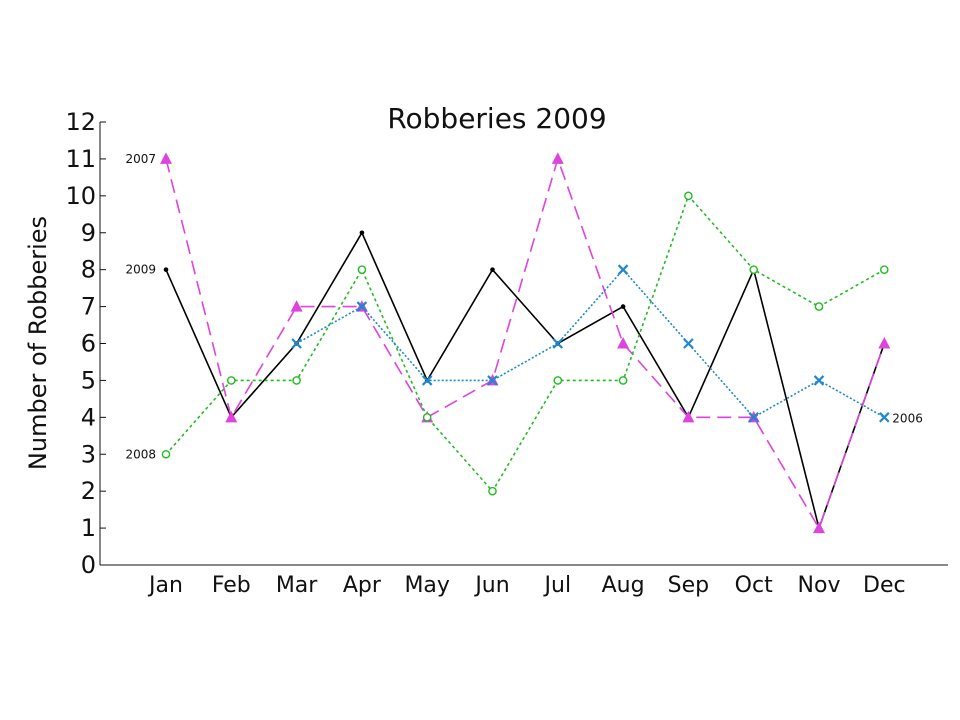 This screenshot has height=720, width=960. What do you see at coordinates (623, 585) in the screenshot?
I see `x-tick-label: Aug` at bounding box center [623, 585].